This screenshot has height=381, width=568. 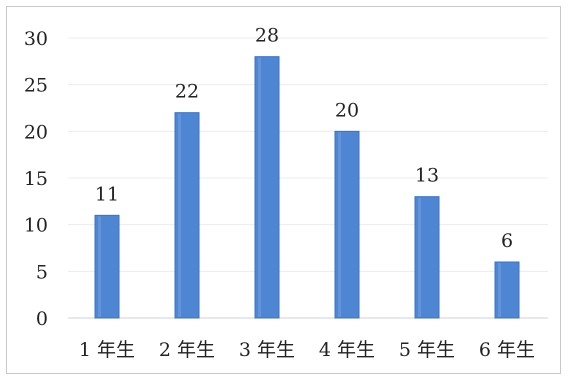 What do you see at coordinates (36, 86) in the screenshot?
I see `y-tick-label: 25` at bounding box center [36, 86].